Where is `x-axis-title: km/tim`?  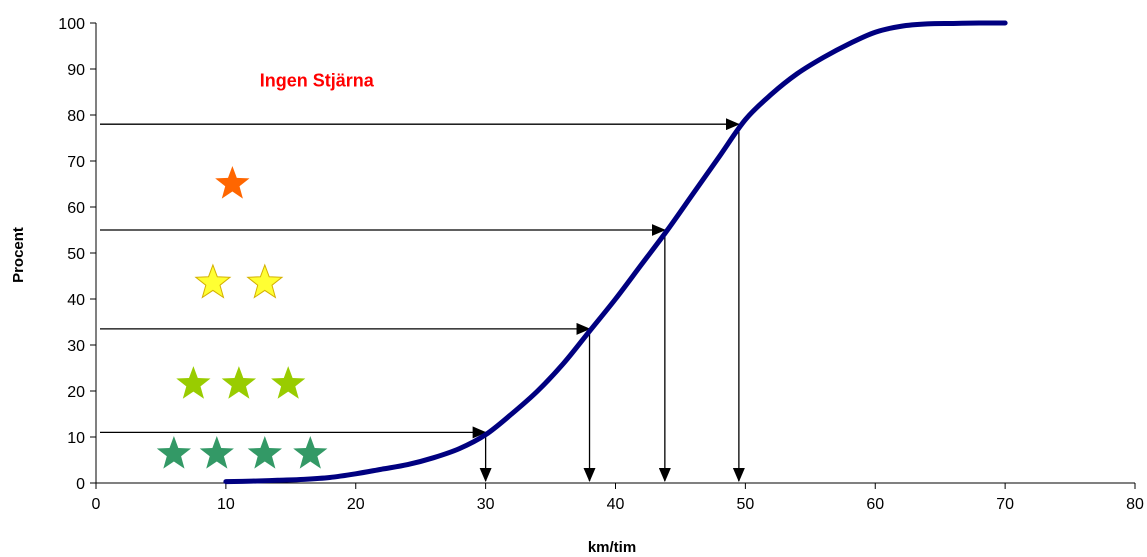 x-axis-title: km/tim is located at coordinates (612, 547).